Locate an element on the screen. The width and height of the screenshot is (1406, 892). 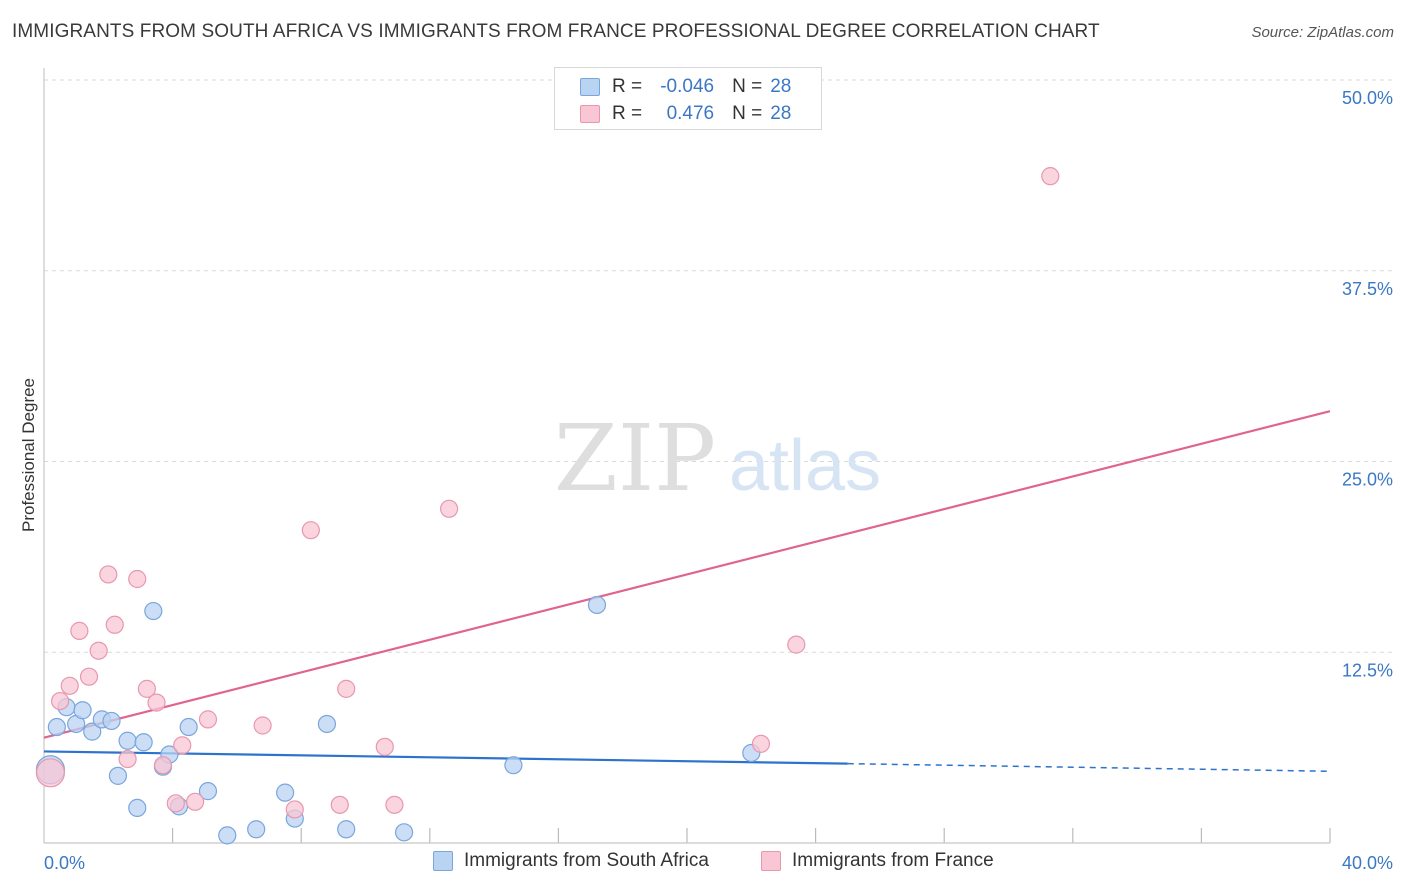
y-axis-label: Professional Degree is located at coordinates (28, 455).